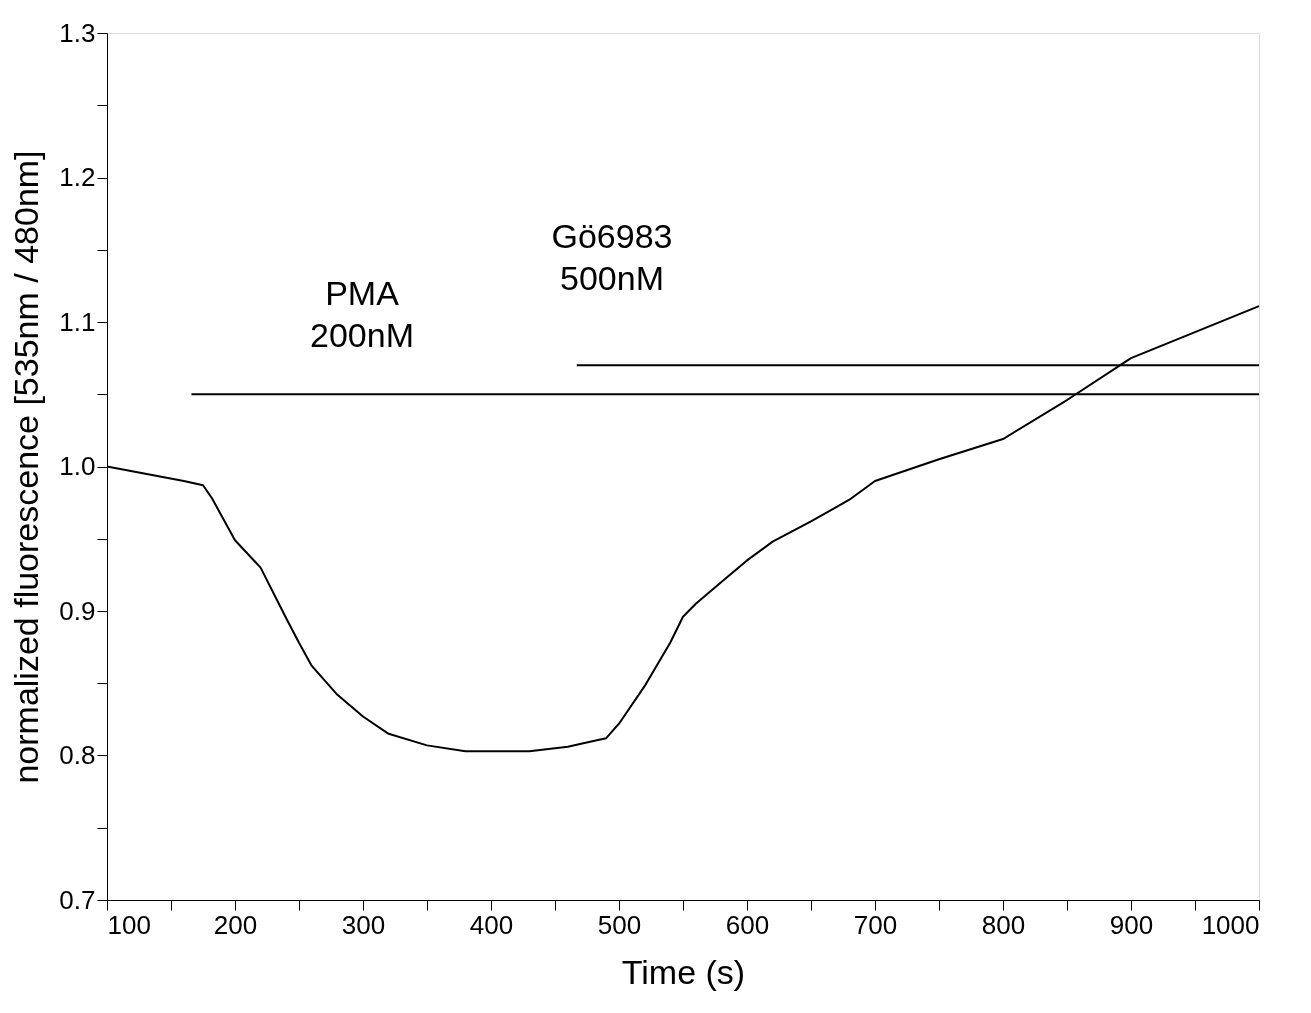 Image resolution: width=1311 pixels, height=1013 pixels. What do you see at coordinates (77, 466) in the screenshot?
I see `y-tick-label: 1.0` at bounding box center [77, 466].